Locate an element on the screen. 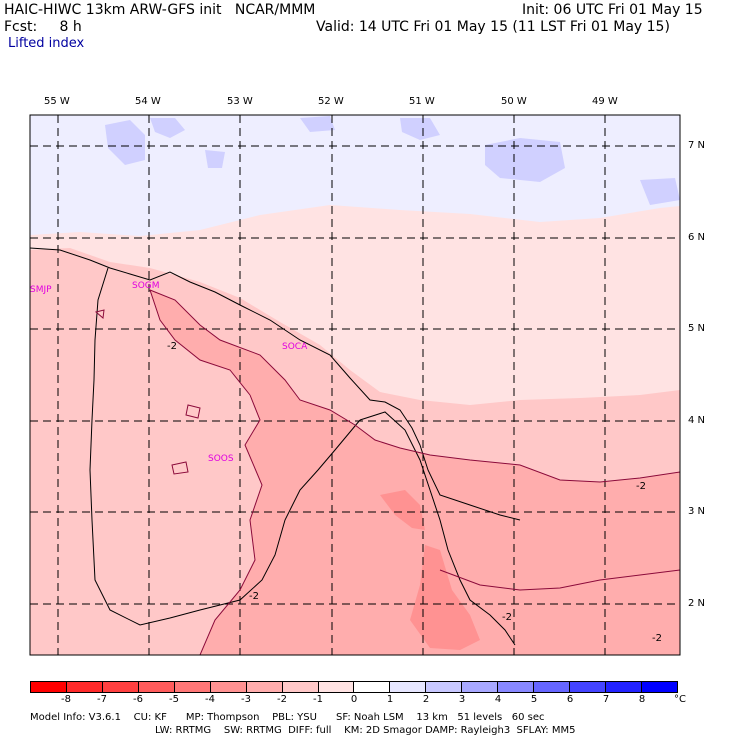 The height and width of the screenshot is (740, 740). colorbar-label: 8 is located at coordinates (642, 699).